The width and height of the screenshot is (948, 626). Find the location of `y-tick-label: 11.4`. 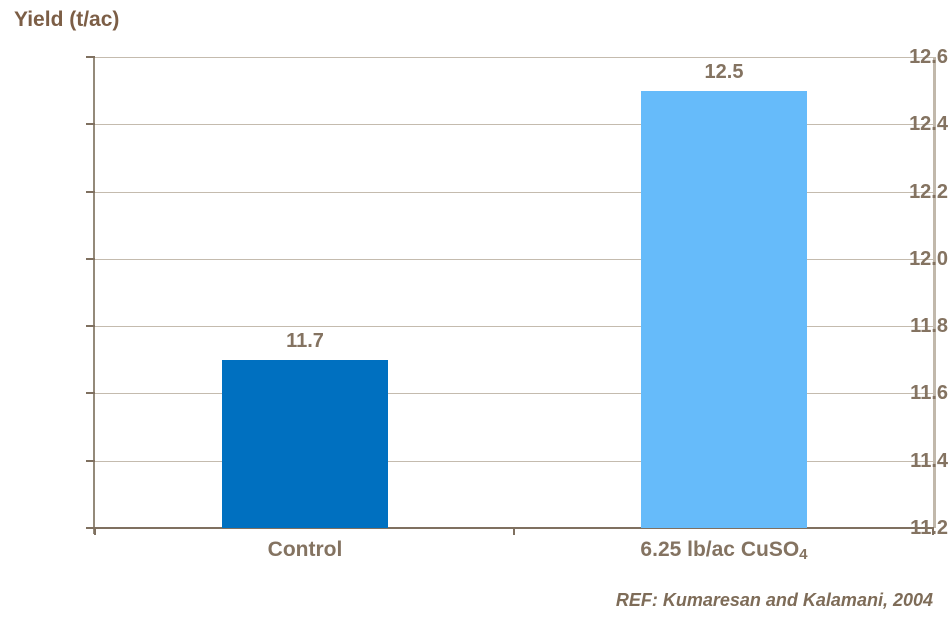

y-tick-label: 11.4 is located at coordinates (929, 461).